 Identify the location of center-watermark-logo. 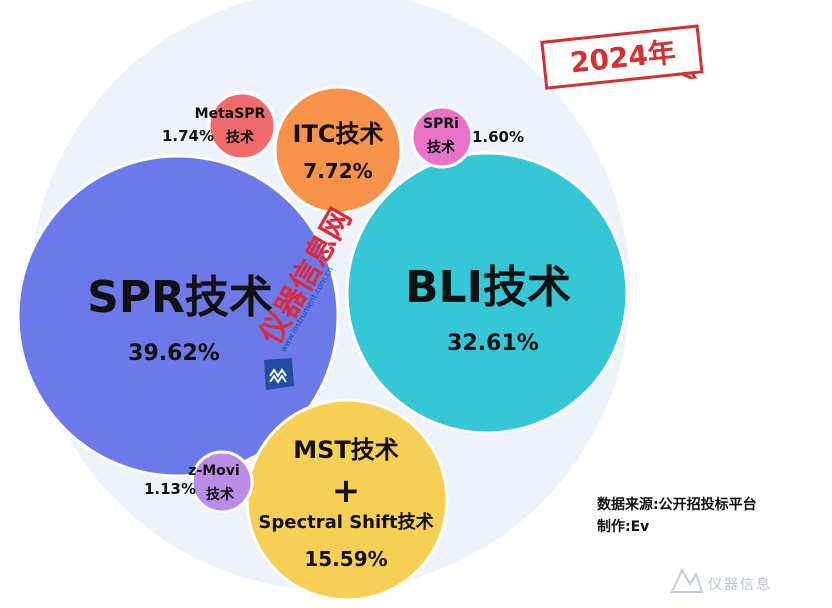
(279, 374).